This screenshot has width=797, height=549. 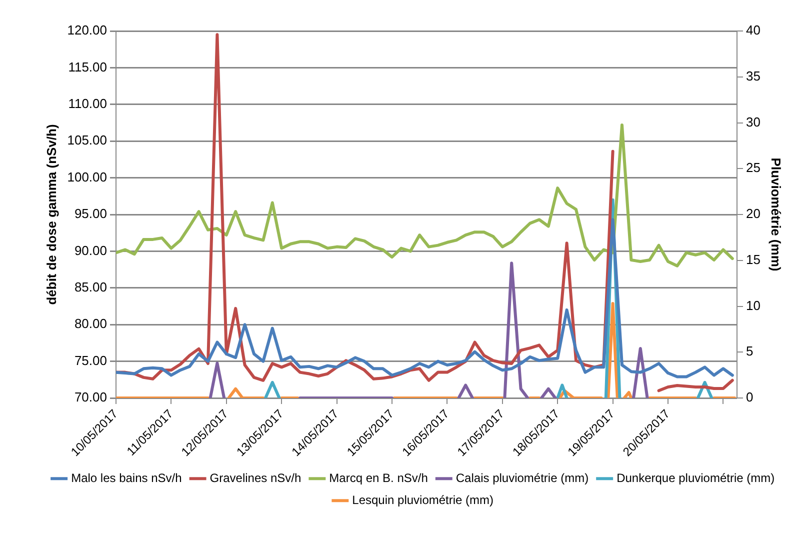 I want to click on legend-label: Malo les bains nSv/h, so click(x=126, y=477).